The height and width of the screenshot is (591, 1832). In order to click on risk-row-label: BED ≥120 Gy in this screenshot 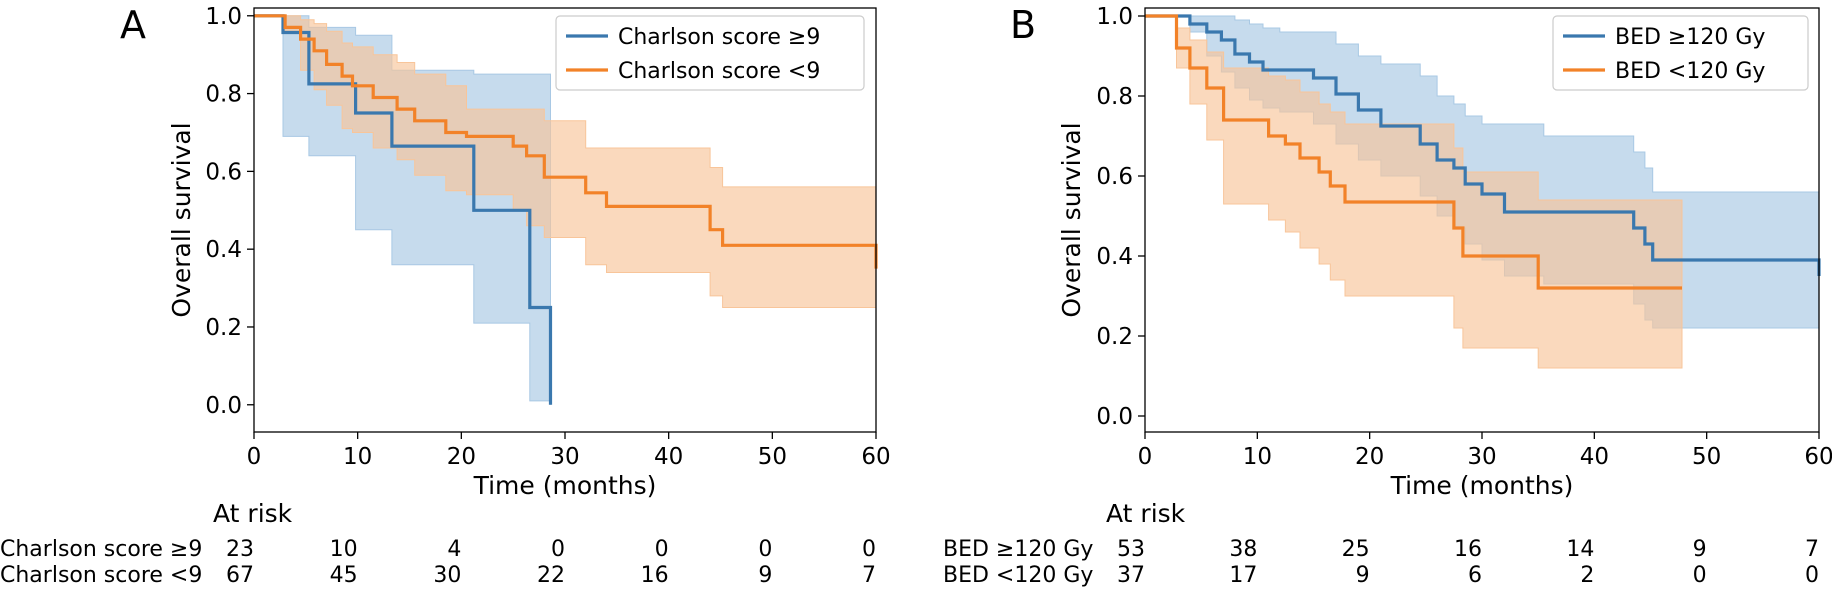, I will do `click(1018, 549)`.